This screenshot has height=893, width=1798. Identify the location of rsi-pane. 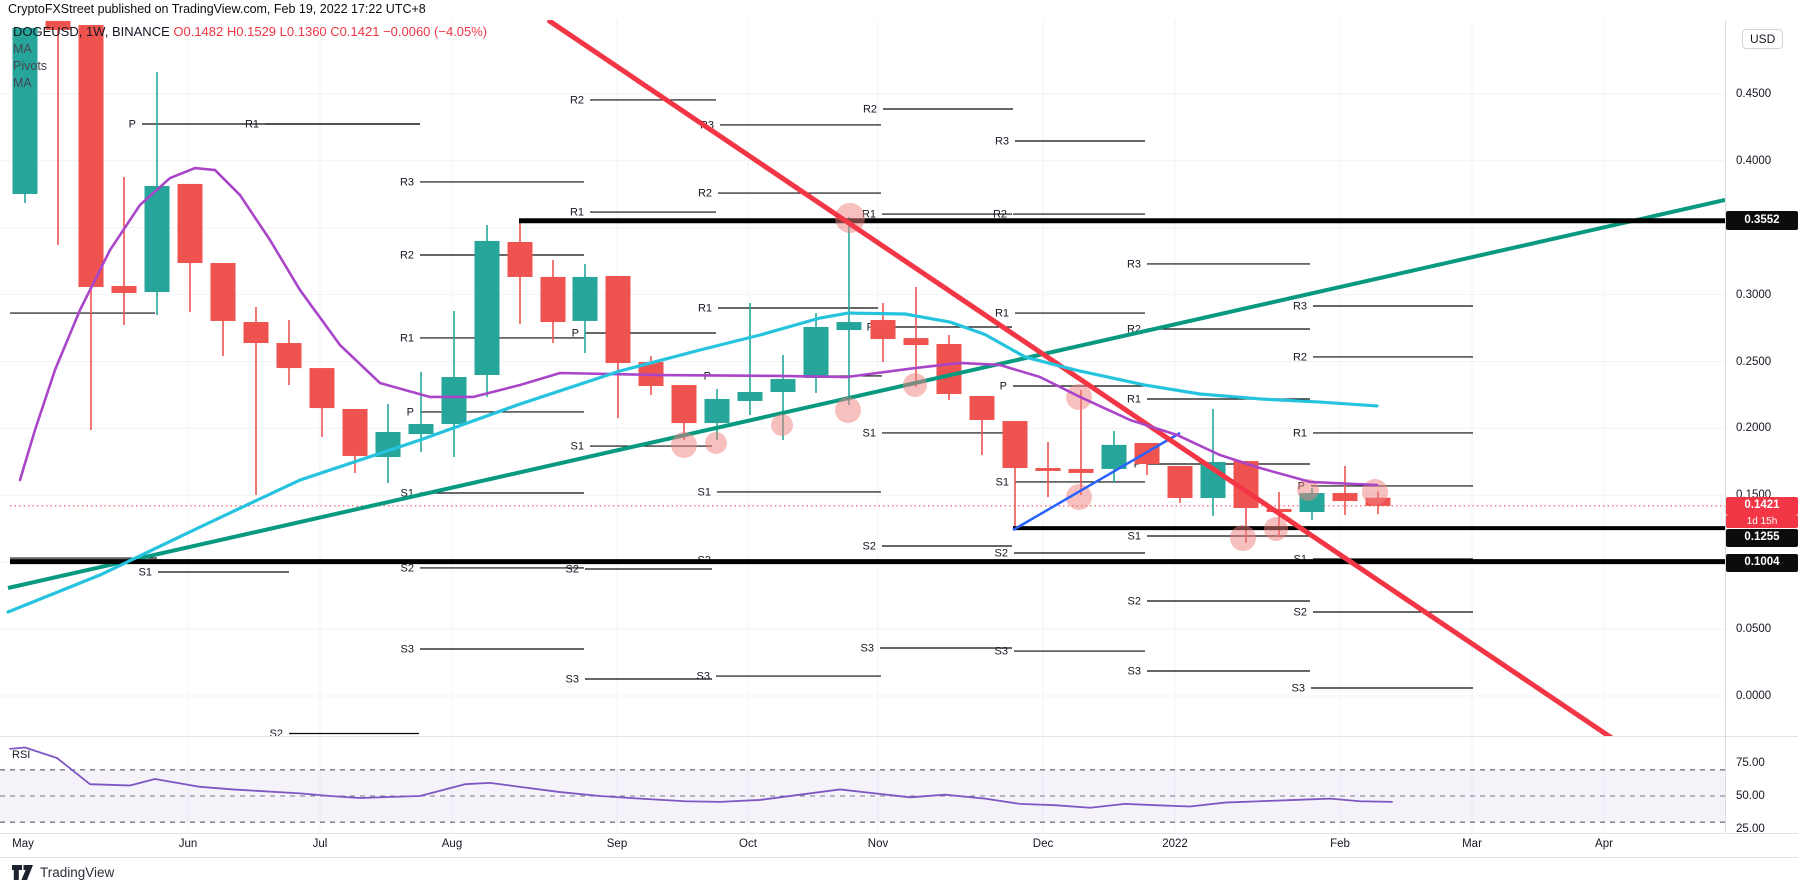
(862, 784).